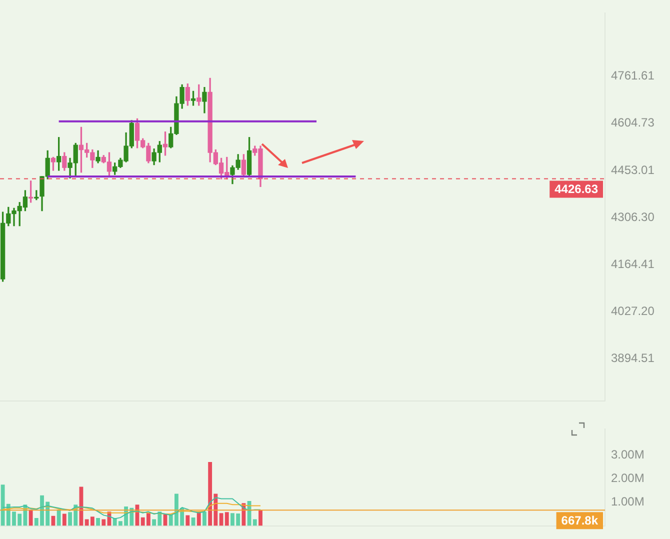 The image size is (670, 539). What do you see at coordinates (627, 501) in the screenshot?
I see `y-tick-label: 1.00M` at bounding box center [627, 501].